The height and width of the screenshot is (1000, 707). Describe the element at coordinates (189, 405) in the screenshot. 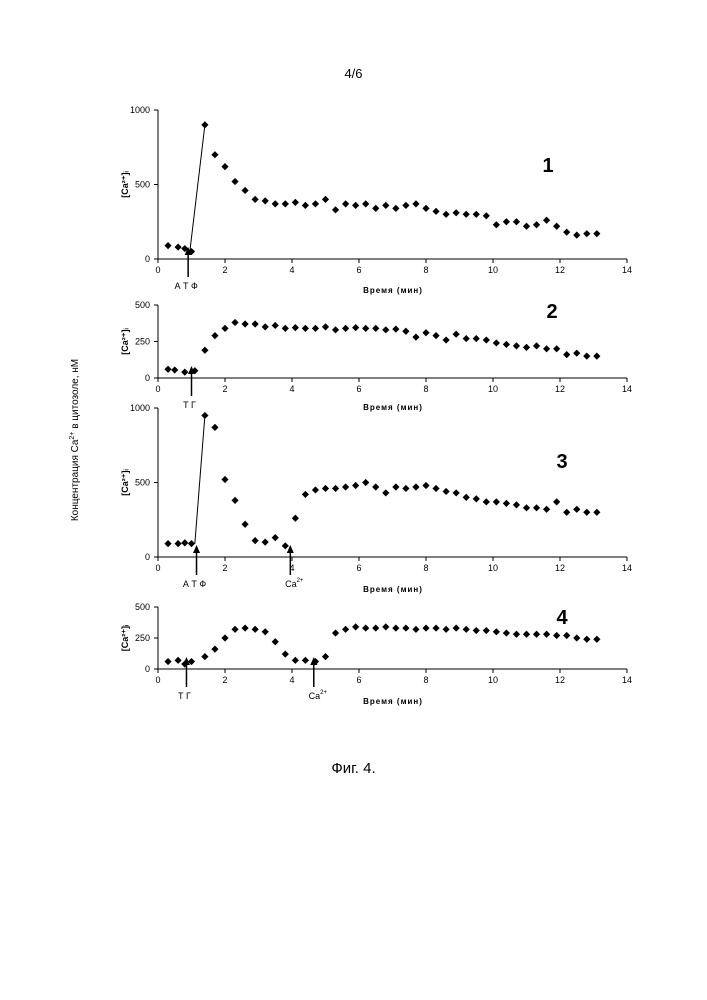

I see `event-marker-label: Т Г` at that location.